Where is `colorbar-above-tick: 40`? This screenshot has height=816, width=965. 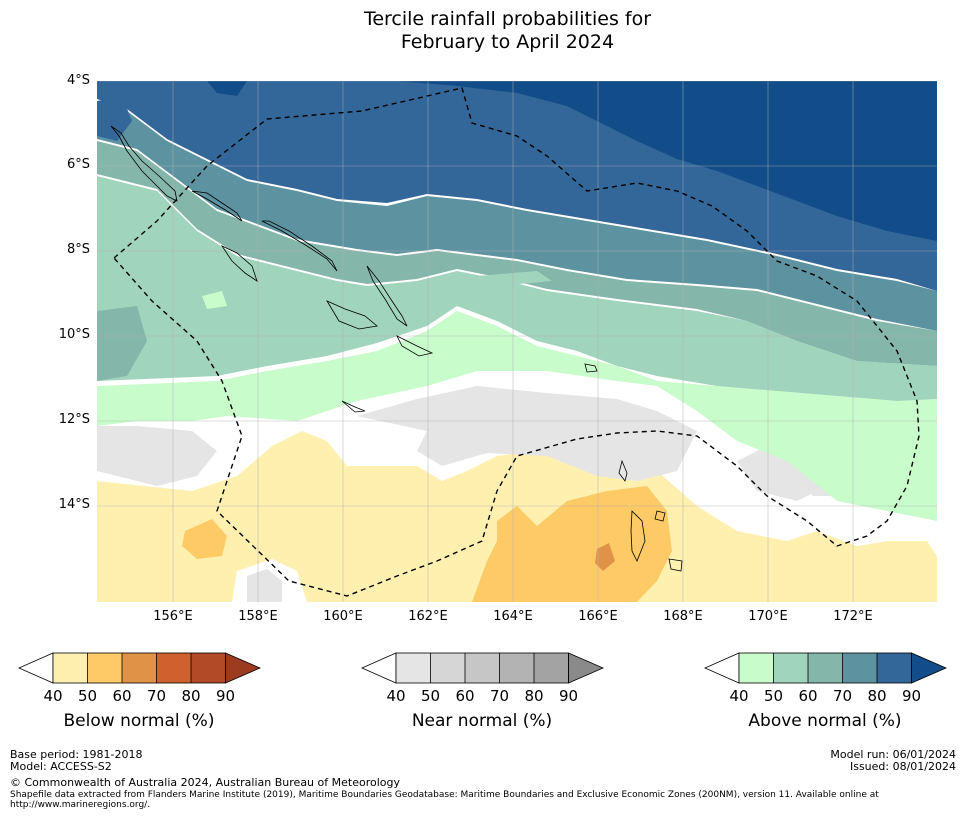
colorbar-above-tick: 40 is located at coordinates (739, 696).